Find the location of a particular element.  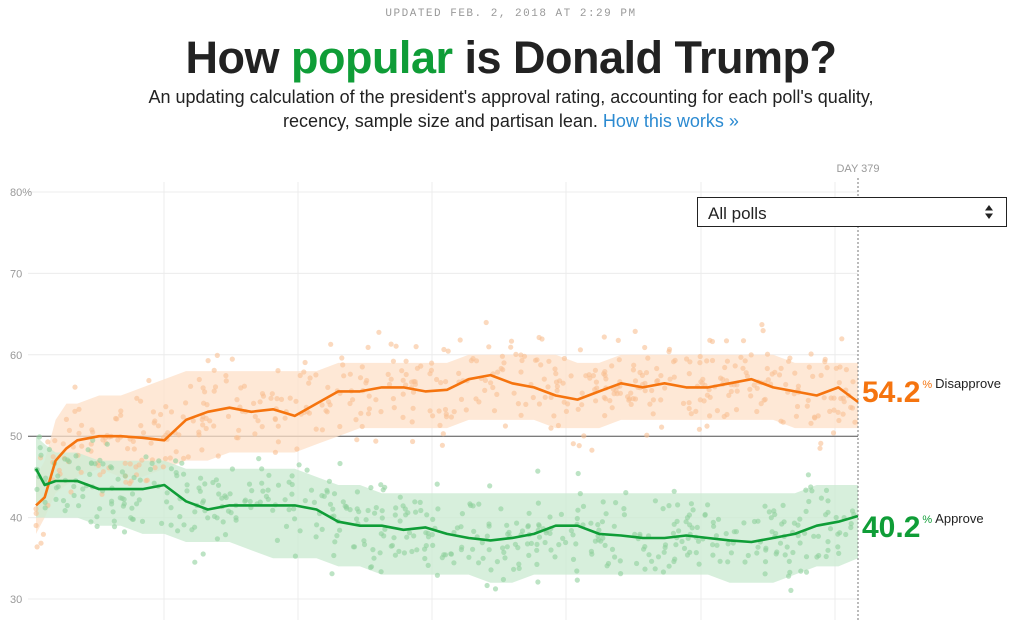

poll-filter-select: All polls is located at coordinates (852, 212).